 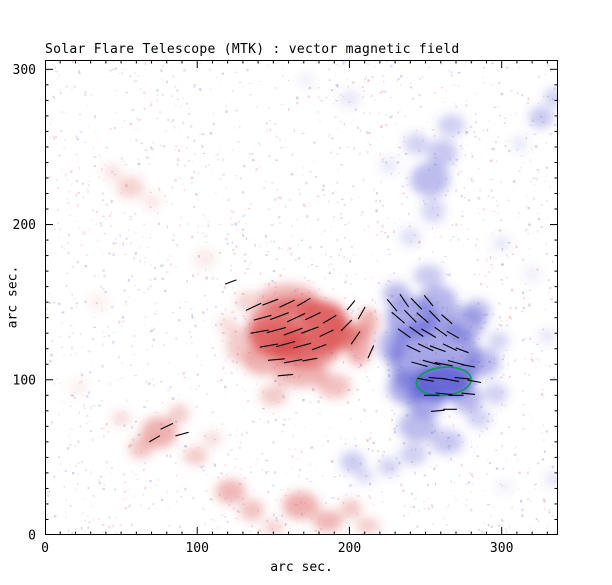 I want to click on y-axis-label: arc sec., so click(x=13, y=297).